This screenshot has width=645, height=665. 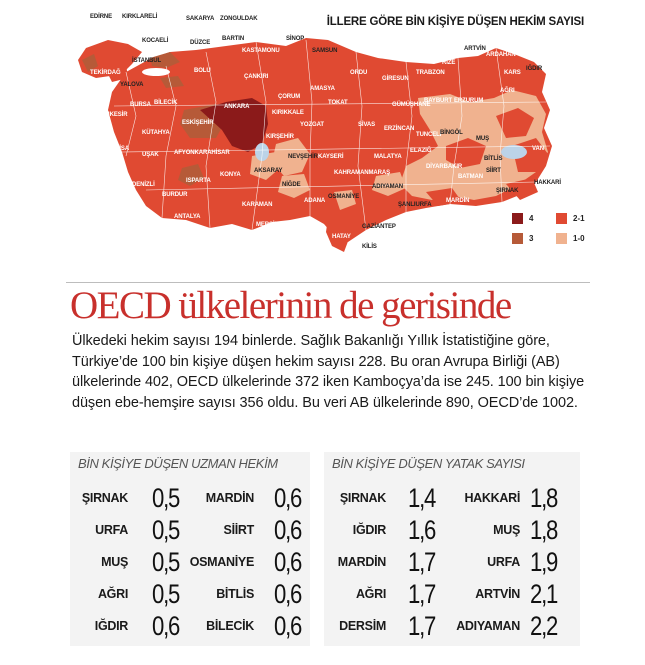 I want to click on city-label: ISPARTA, so click(x=198, y=181).